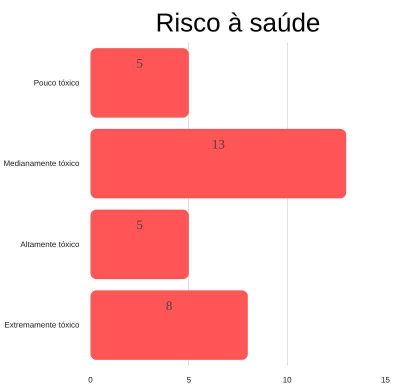 The height and width of the screenshot is (385, 400). What do you see at coordinates (50, 244) in the screenshot?
I see `y-tick-label: Altamente tóxico` at bounding box center [50, 244].